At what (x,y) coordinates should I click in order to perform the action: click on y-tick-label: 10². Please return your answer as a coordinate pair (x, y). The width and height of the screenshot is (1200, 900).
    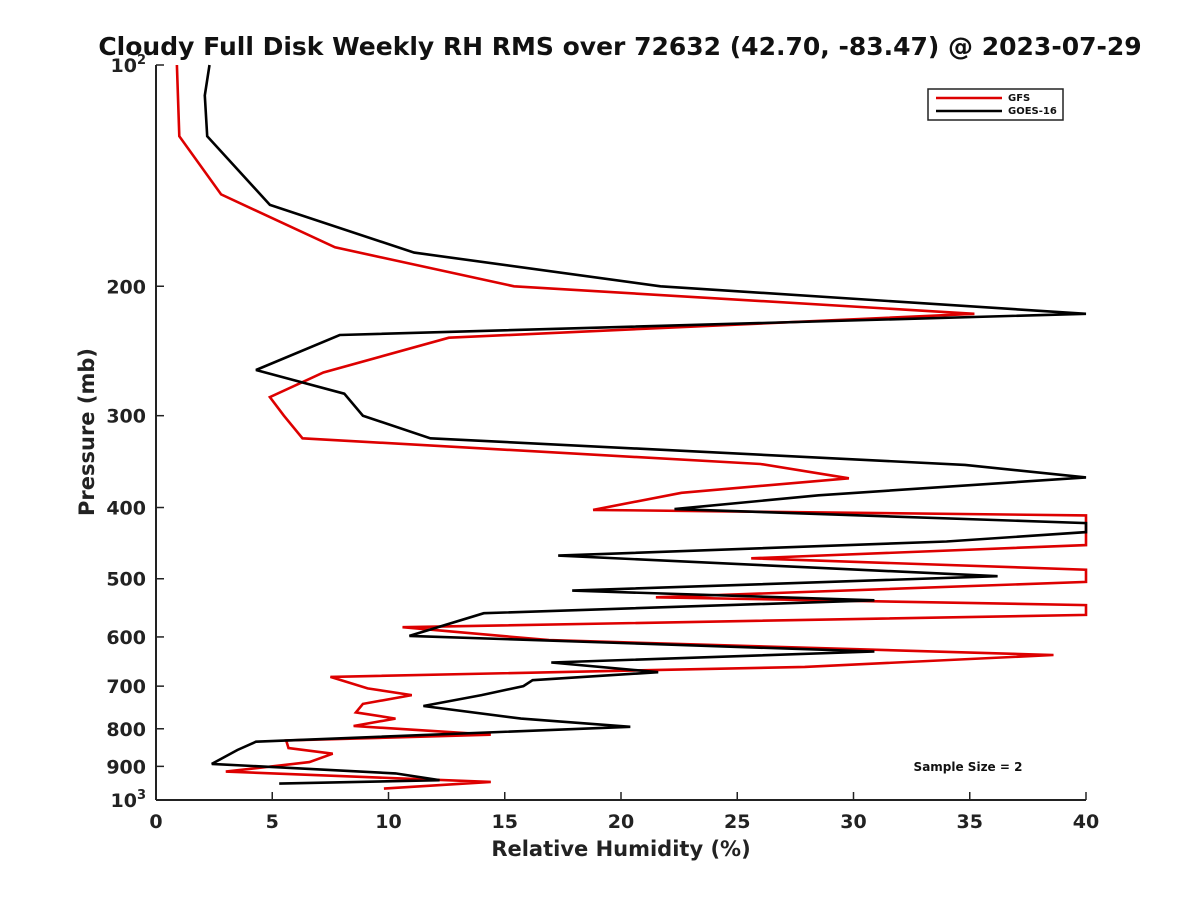
    Looking at the image, I should click on (129, 65).